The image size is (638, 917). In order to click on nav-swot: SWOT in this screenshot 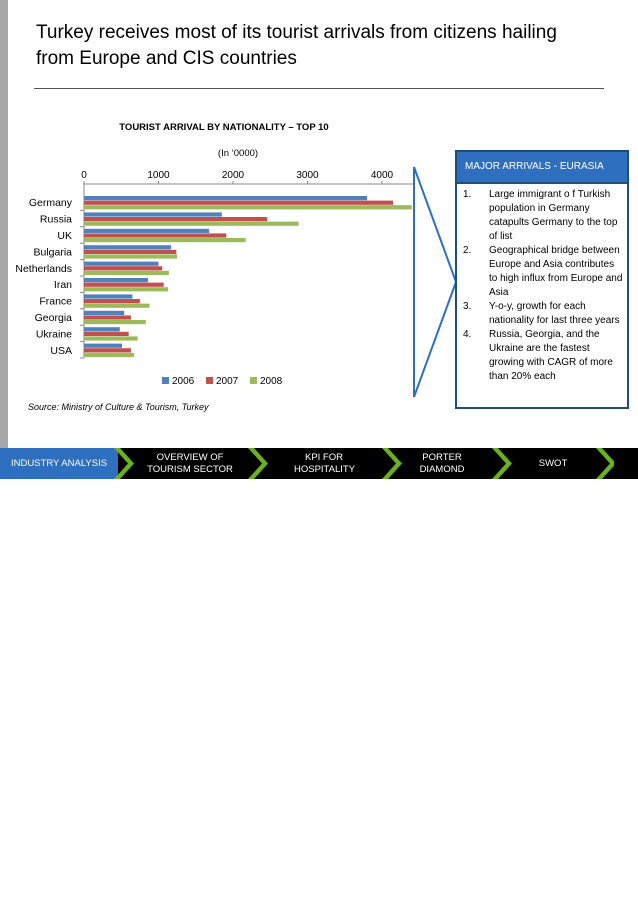, I will do `click(553, 463)`.